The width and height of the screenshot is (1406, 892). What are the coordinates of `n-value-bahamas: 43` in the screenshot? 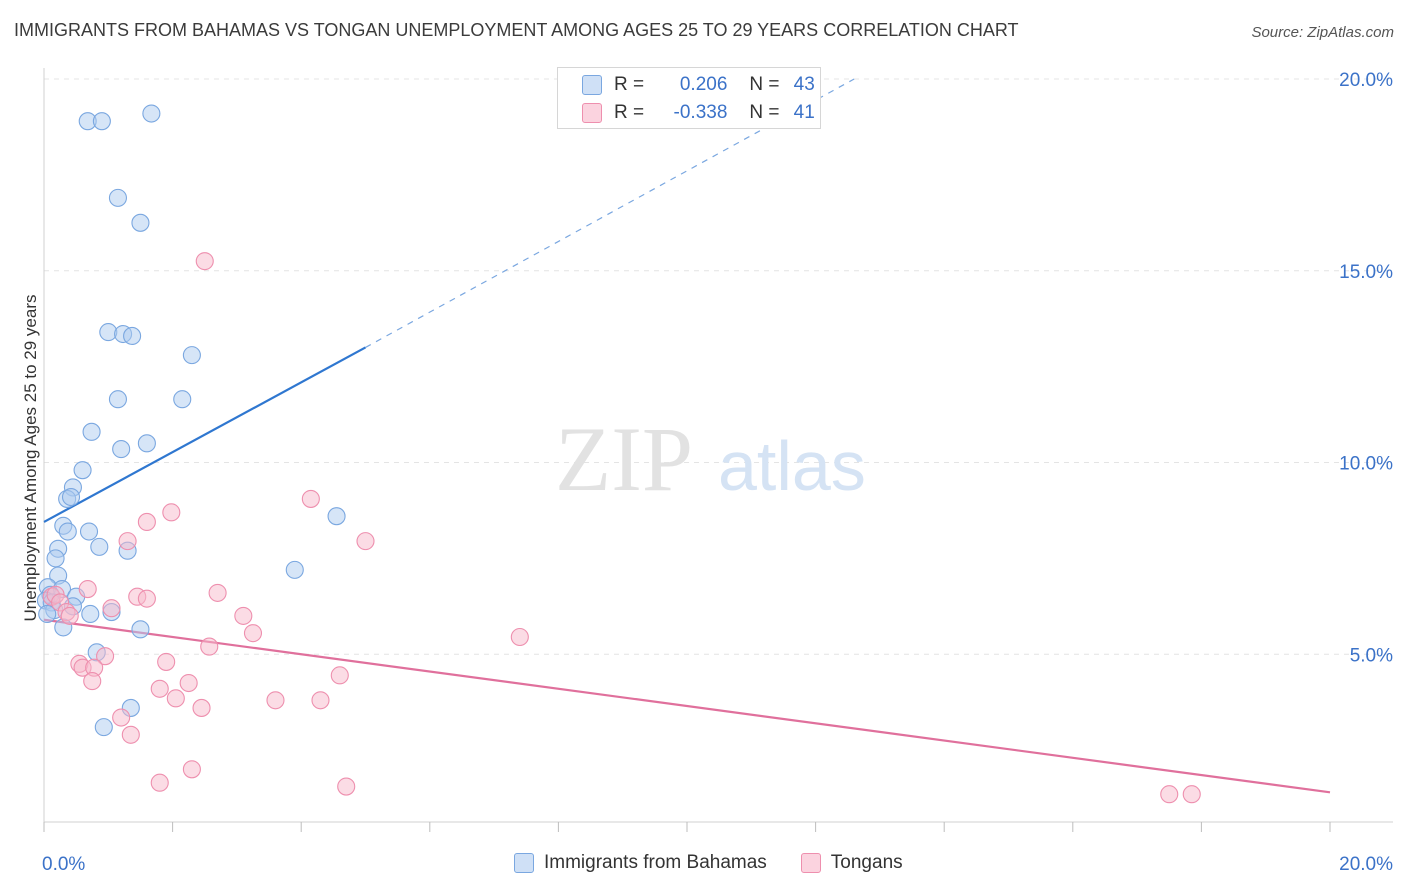 It's located at (804, 84).